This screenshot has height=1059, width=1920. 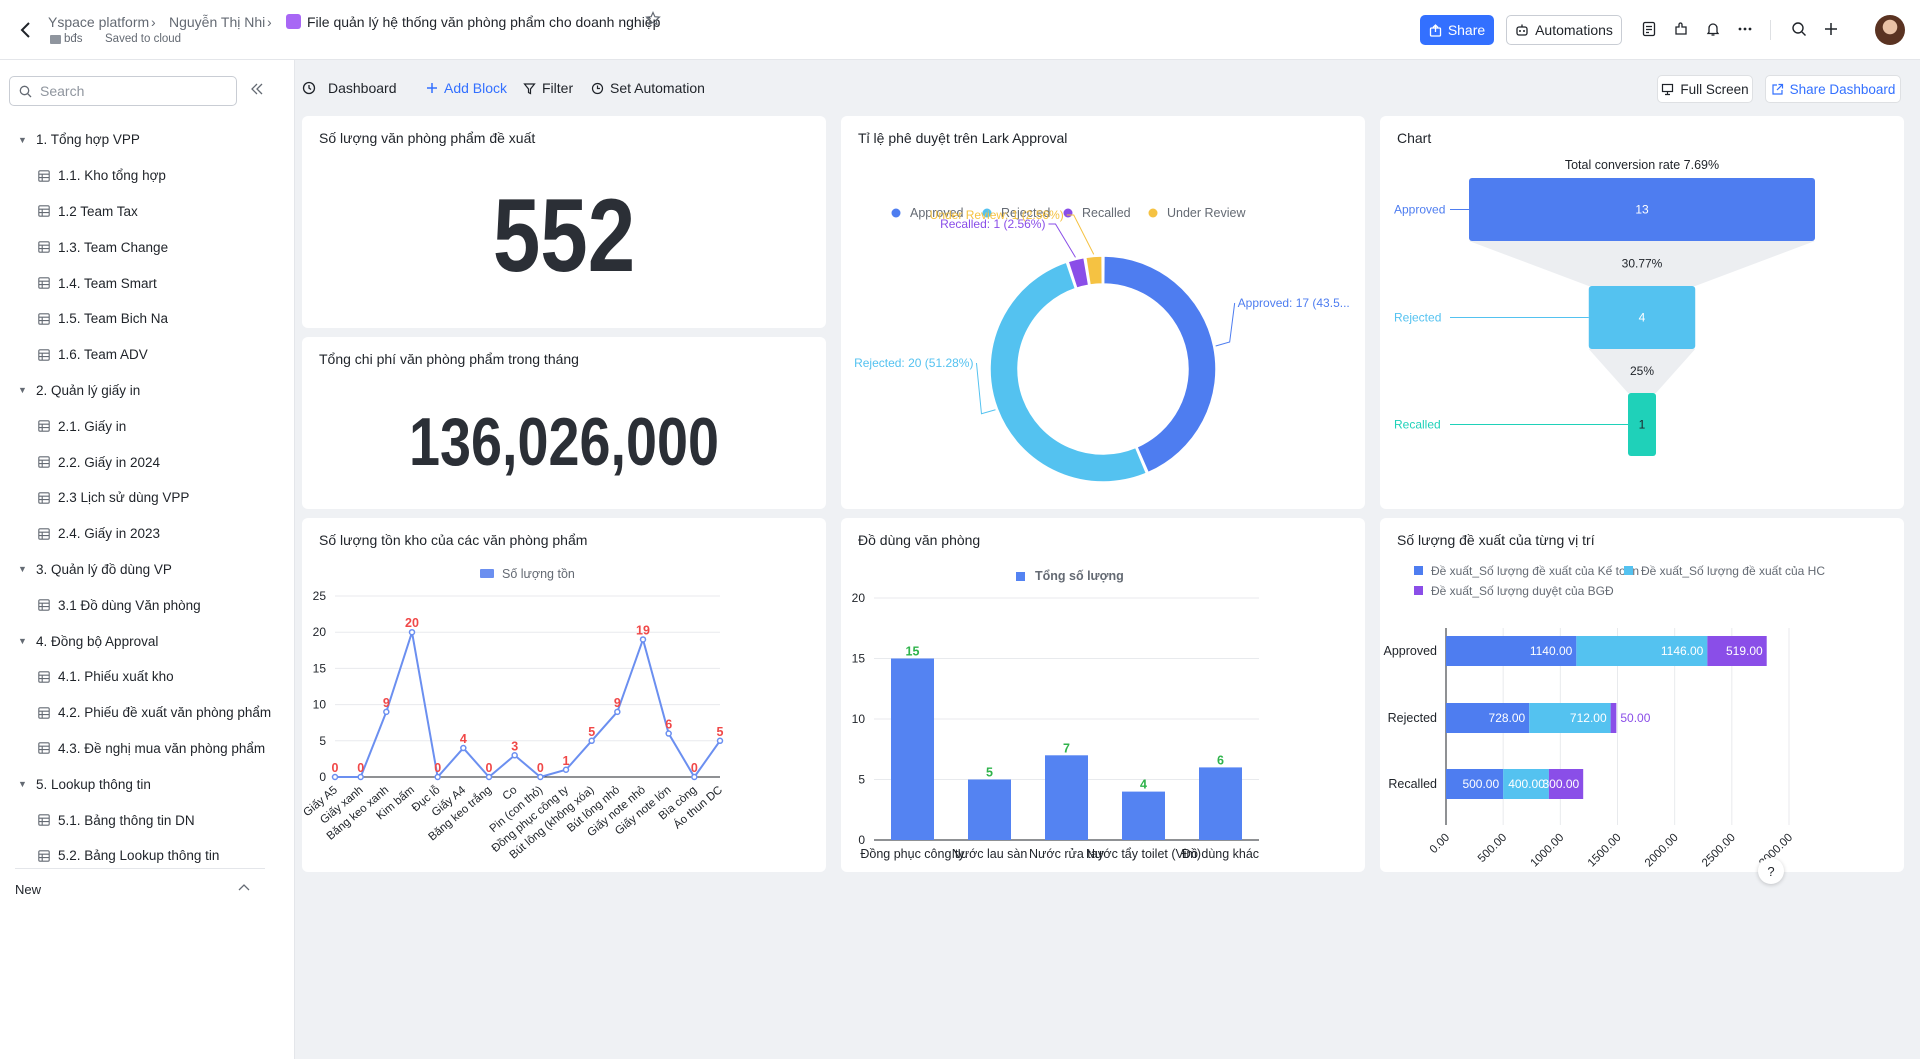 I want to click on add-block-button: Add Block, so click(x=466, y=88).